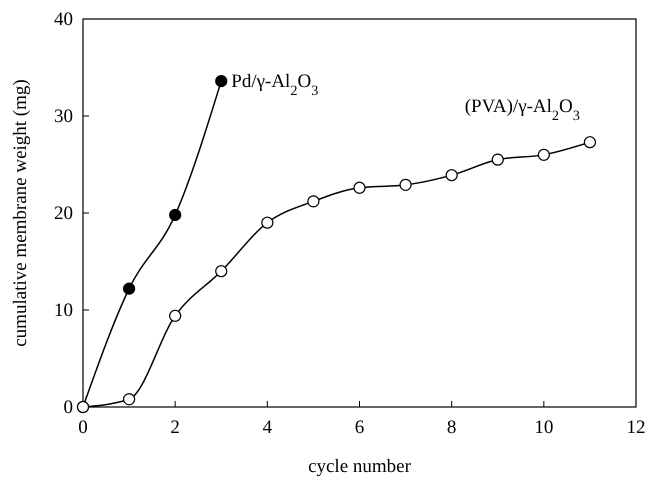 This screenshot has width=648, height=484. I want to click on x-tick-label: 8, so click(451, 427).